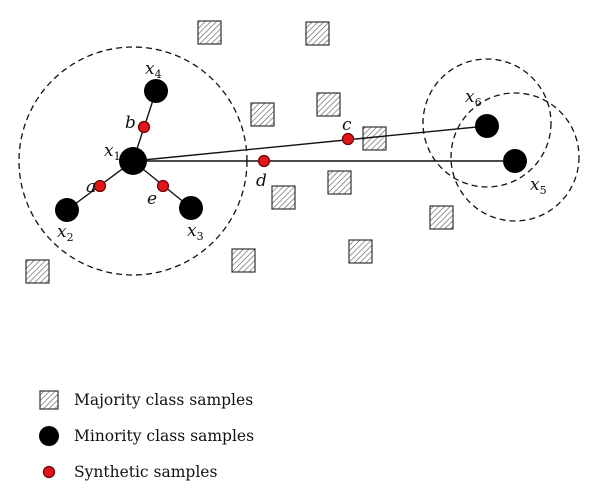 This screenshot has width=600, height=493. I want to click on label-x6: x6, so click(473, 98).